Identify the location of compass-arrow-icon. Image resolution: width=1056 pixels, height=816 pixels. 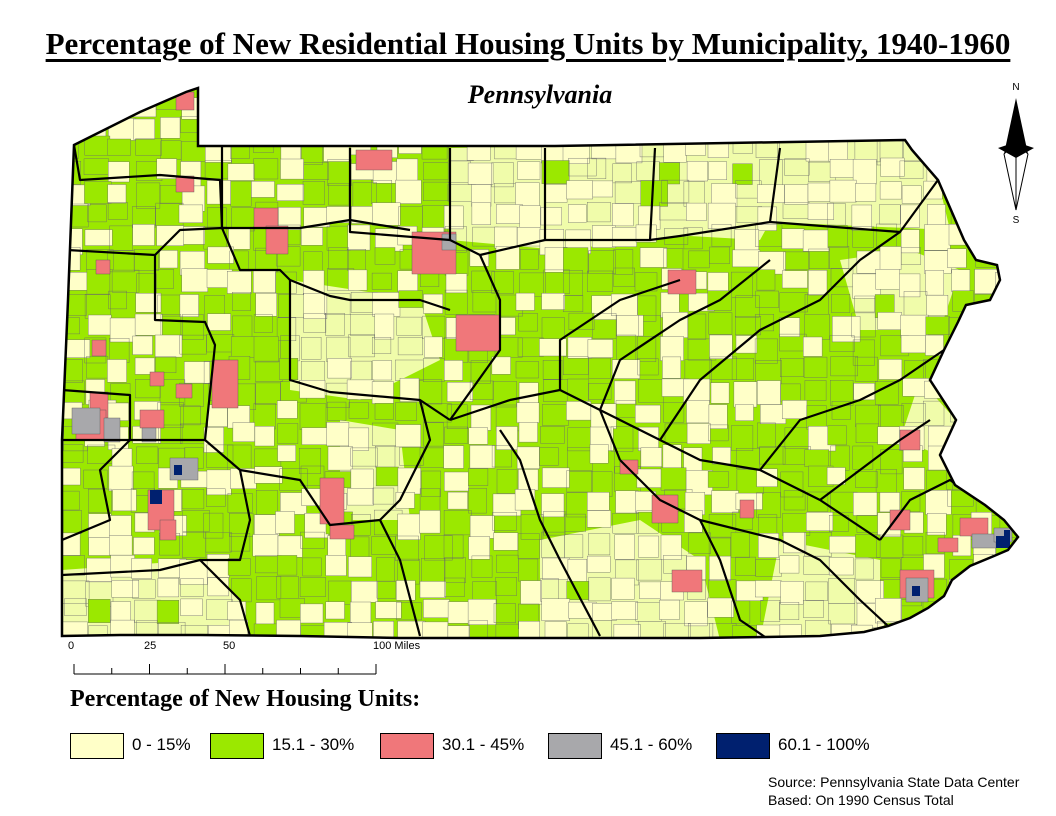
(1016, 154).